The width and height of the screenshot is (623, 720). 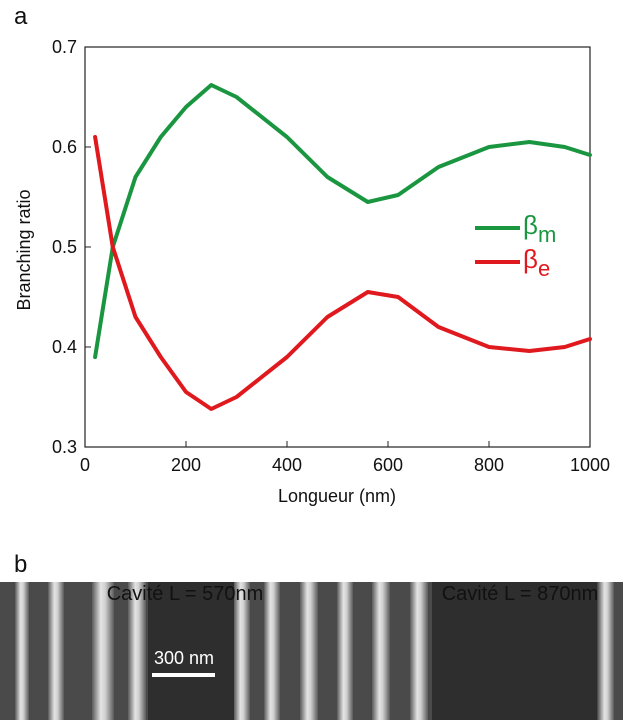 What do you see at coordinates (287, 465) in the screenshot?
I see `x-tick-label: 400` at bounding box center [287, 465].